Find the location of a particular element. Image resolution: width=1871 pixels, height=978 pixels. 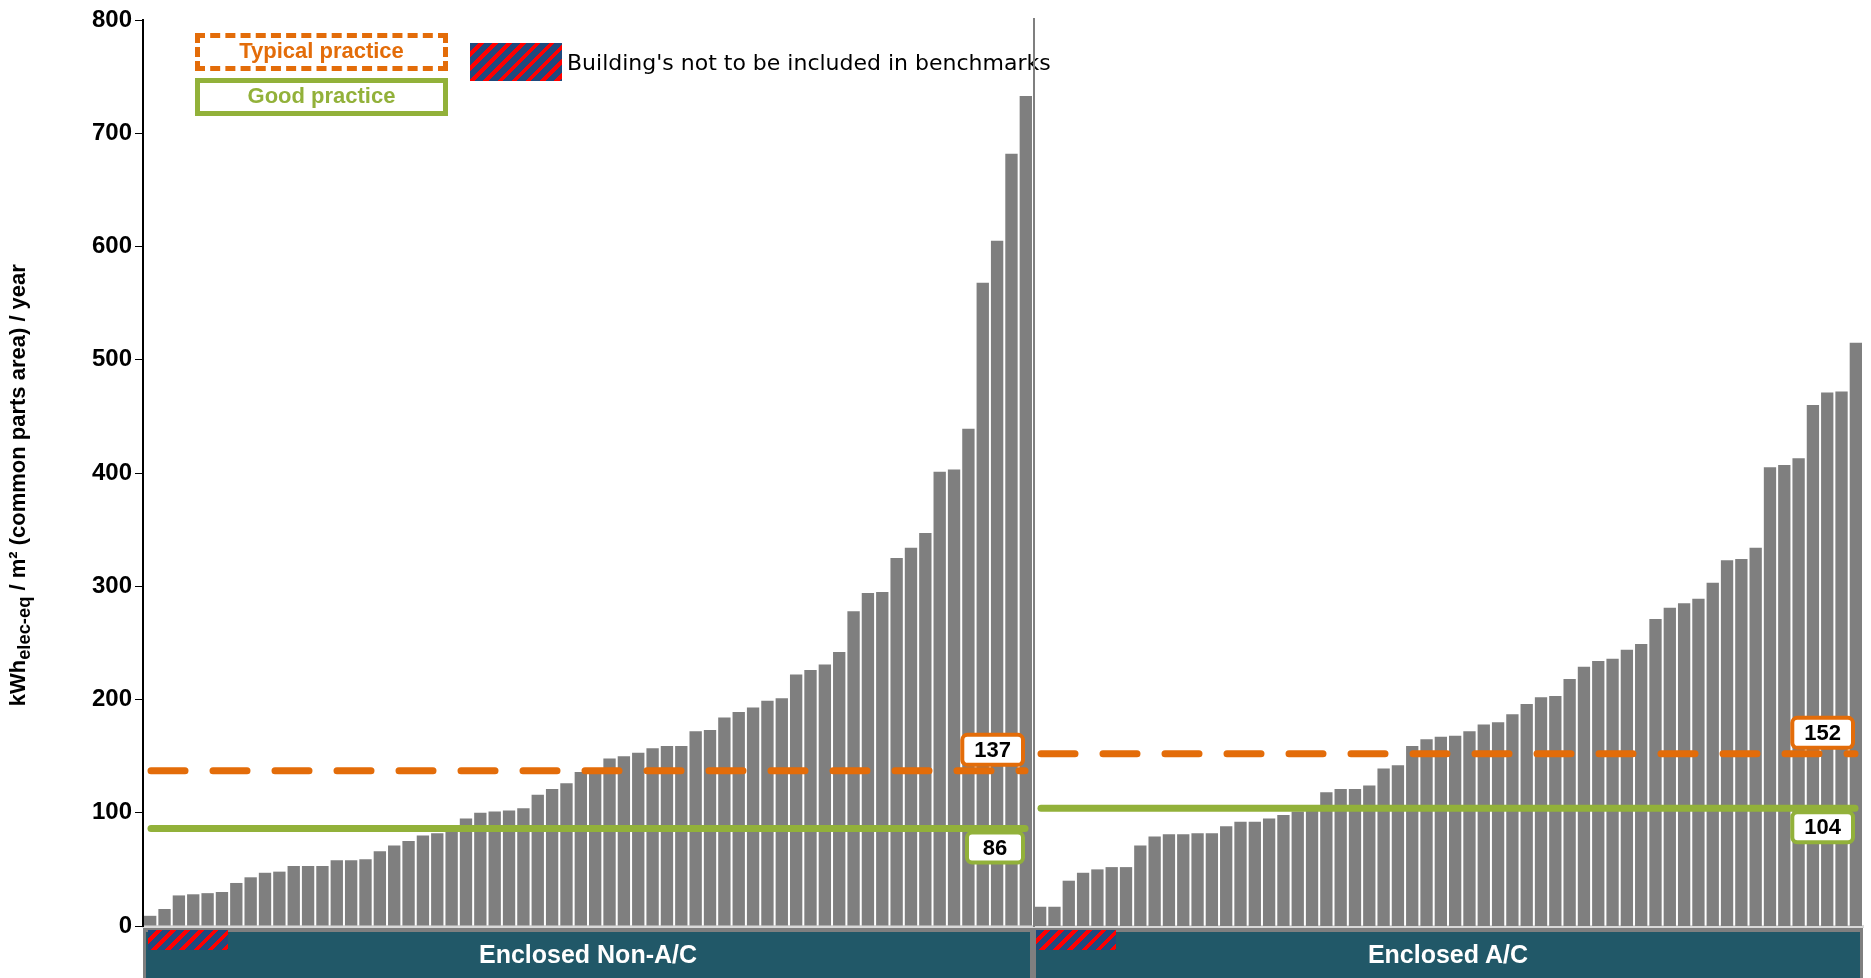

y-tick-label: 700 is located at coordinates (111, 131).